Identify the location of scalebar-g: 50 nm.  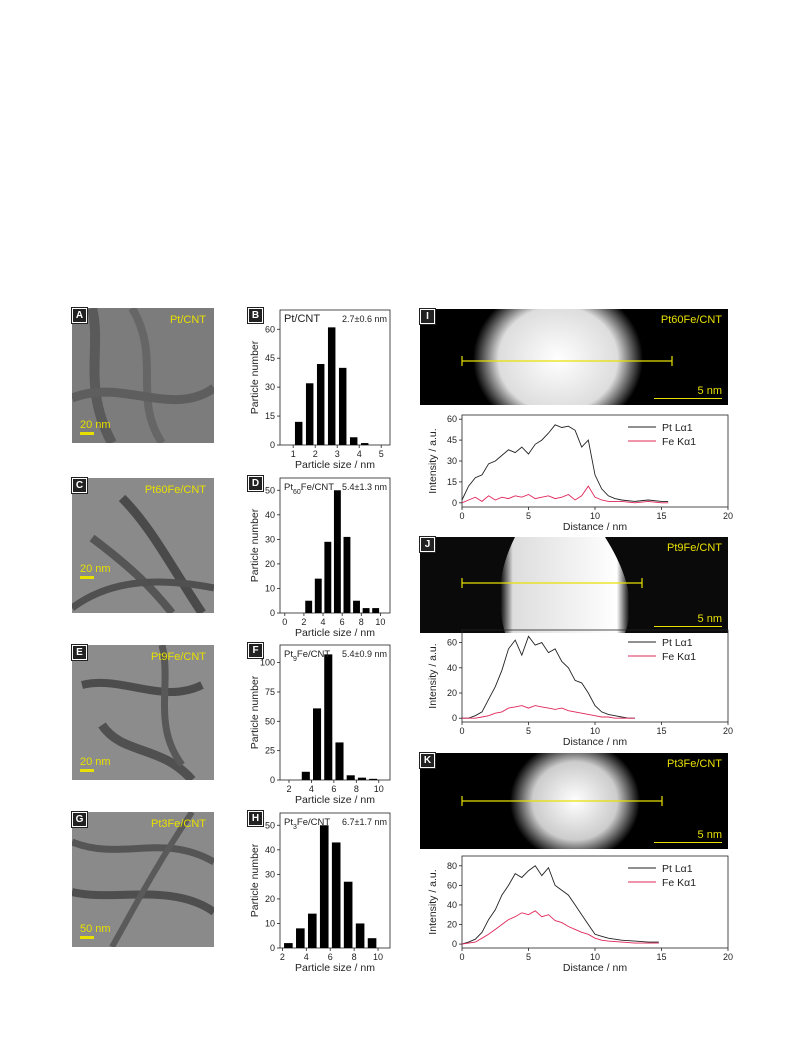
(95, 931).